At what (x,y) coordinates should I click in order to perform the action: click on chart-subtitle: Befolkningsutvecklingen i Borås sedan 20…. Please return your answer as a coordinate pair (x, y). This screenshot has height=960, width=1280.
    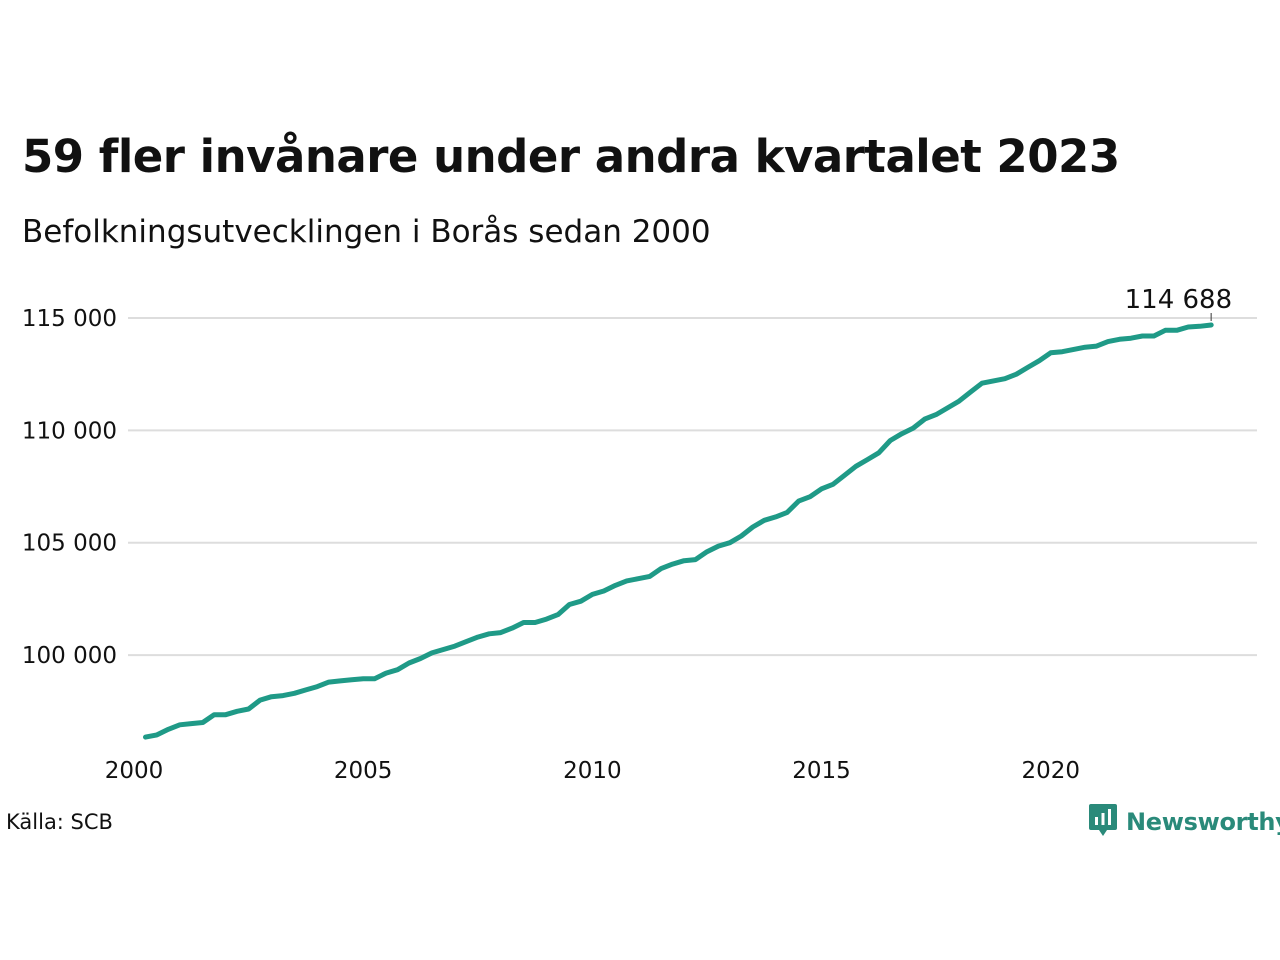
    Looking at the image, I should click on (366, 232).